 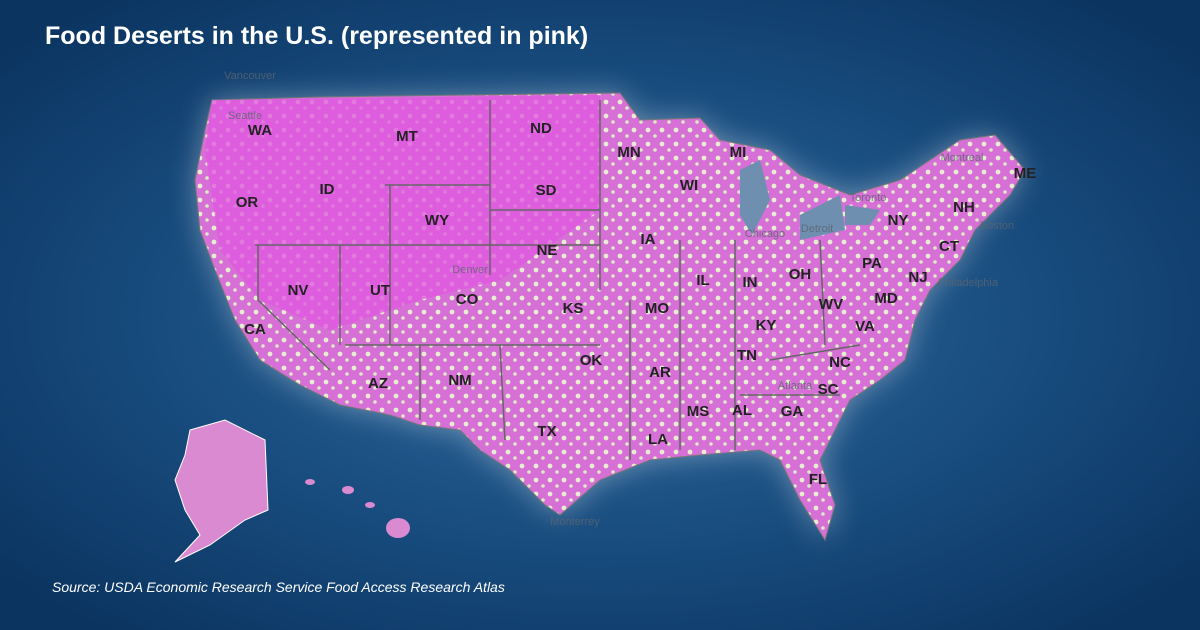 What do you see at coordinates (750, 282) in the screenshot?
I see `state-label: IN` at bounding box center [750, 282].